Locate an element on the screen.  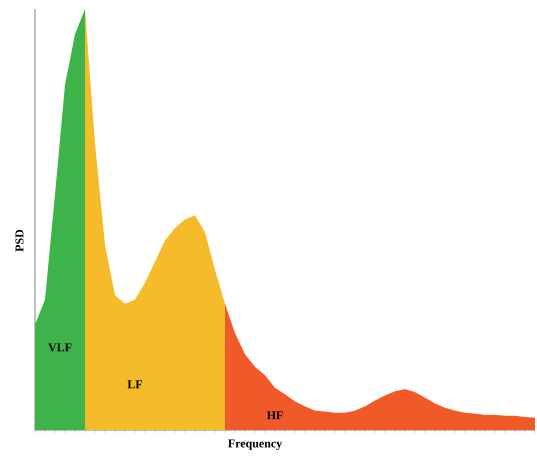
x-axis-title: Frequency is located at coordinates (255, 445).